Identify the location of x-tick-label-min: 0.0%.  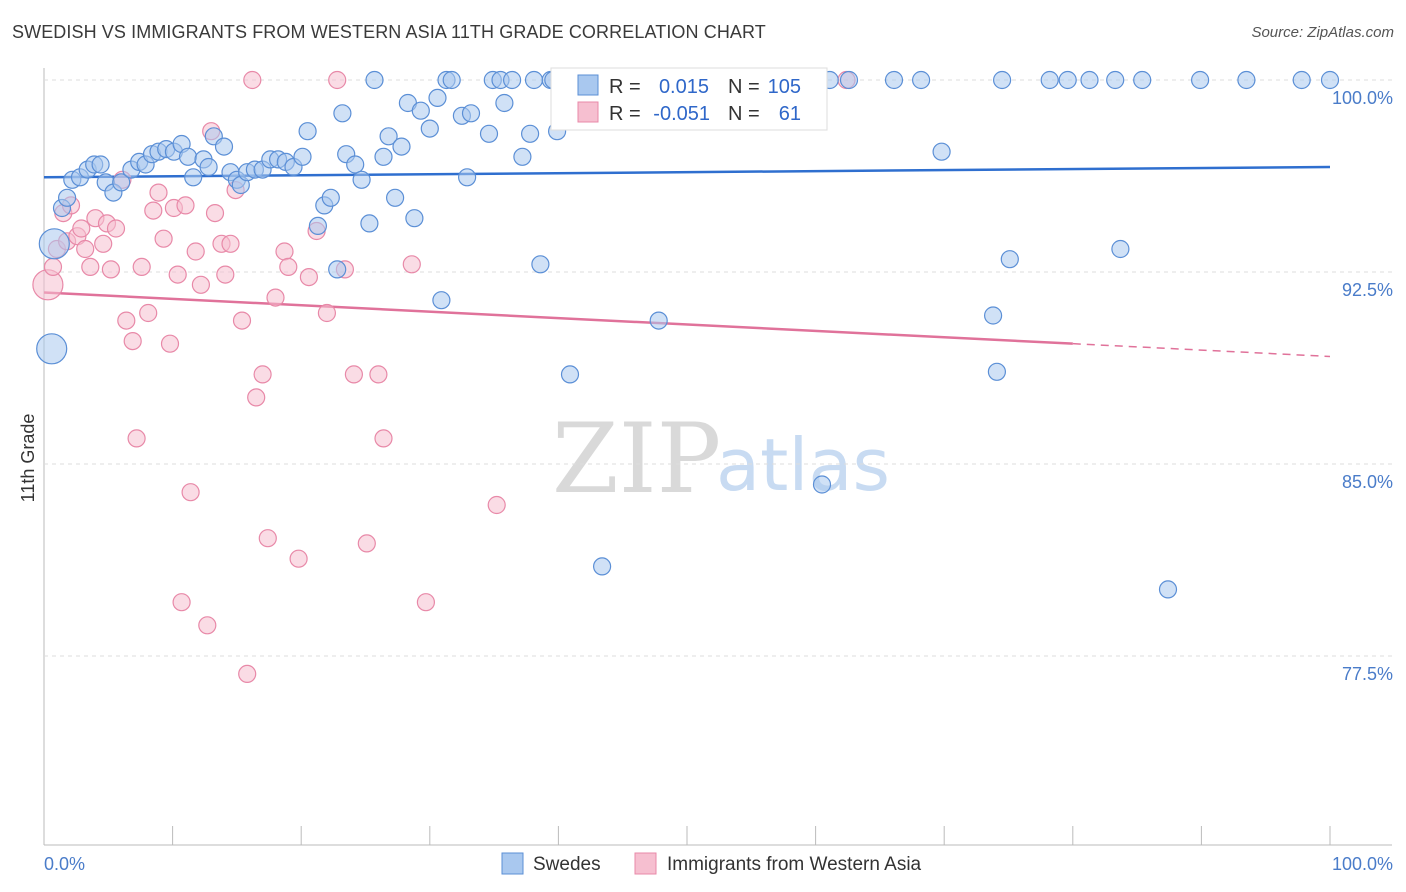
(64, 864).